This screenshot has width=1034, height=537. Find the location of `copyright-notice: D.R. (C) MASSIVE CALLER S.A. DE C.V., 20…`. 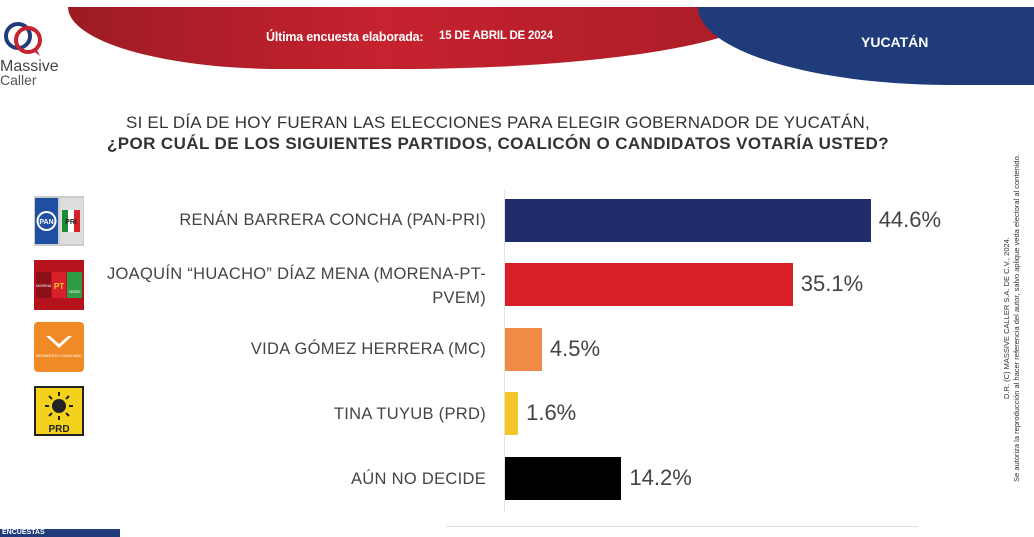

copyright-notice: D.R. (C) MASSIVE CALLER S.A. DE C.V., 20… is located at coordinates (1011, 318).